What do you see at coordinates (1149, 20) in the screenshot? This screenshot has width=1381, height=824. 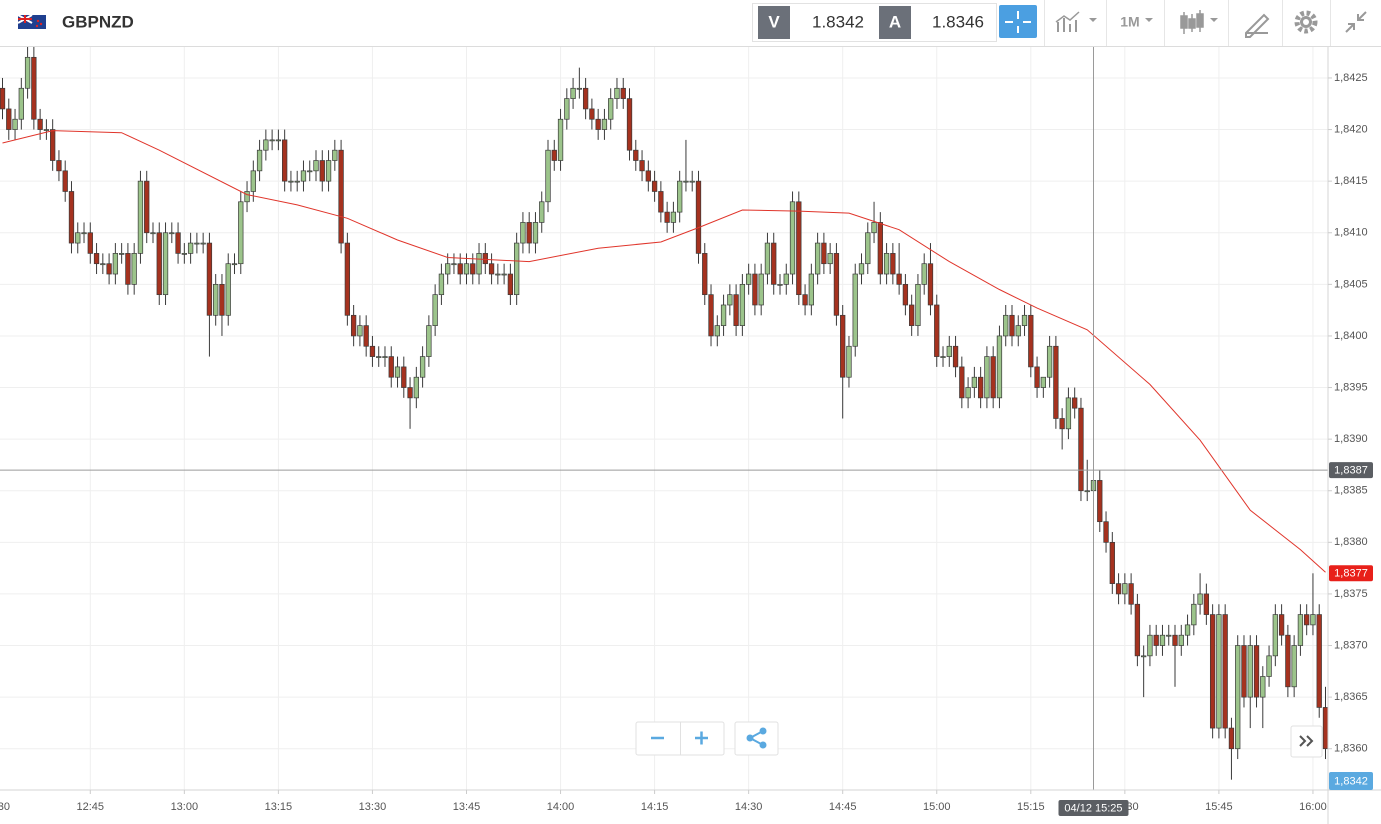 I see `dropdown-arrow` at bounding box center [1149, 20].